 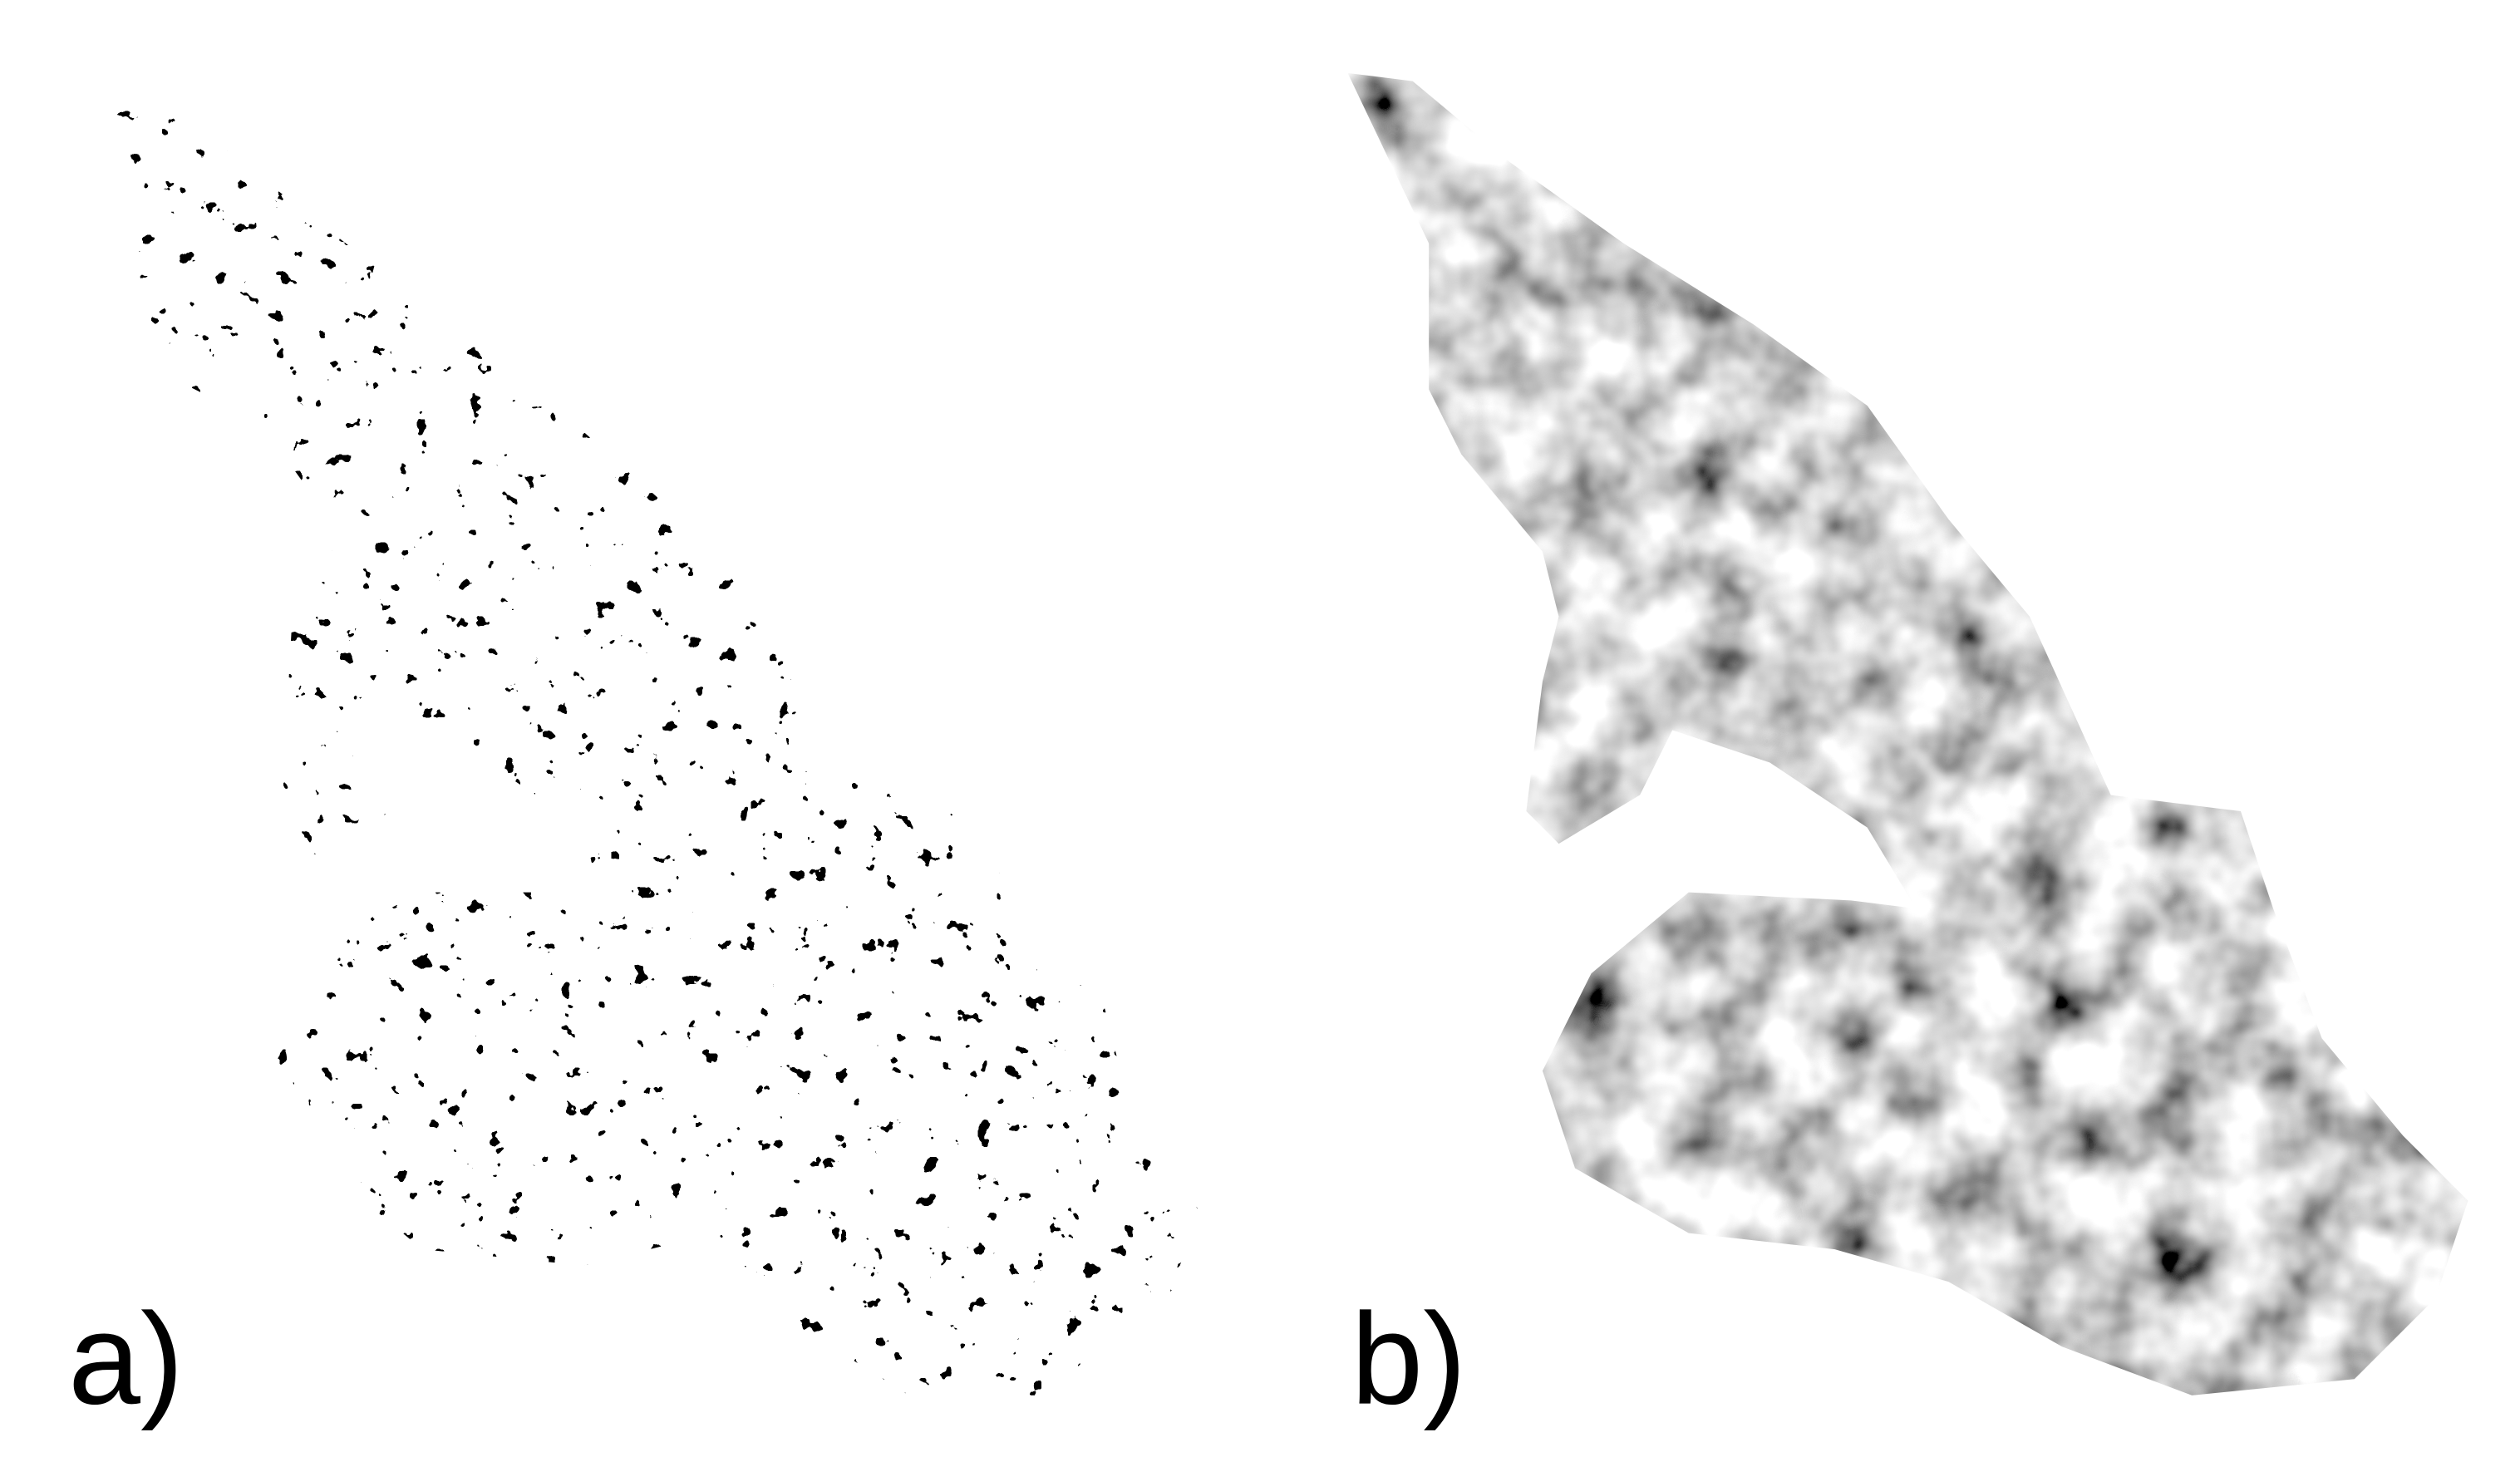 I want to click on panel-label: a), so click(x=126, y=1359).